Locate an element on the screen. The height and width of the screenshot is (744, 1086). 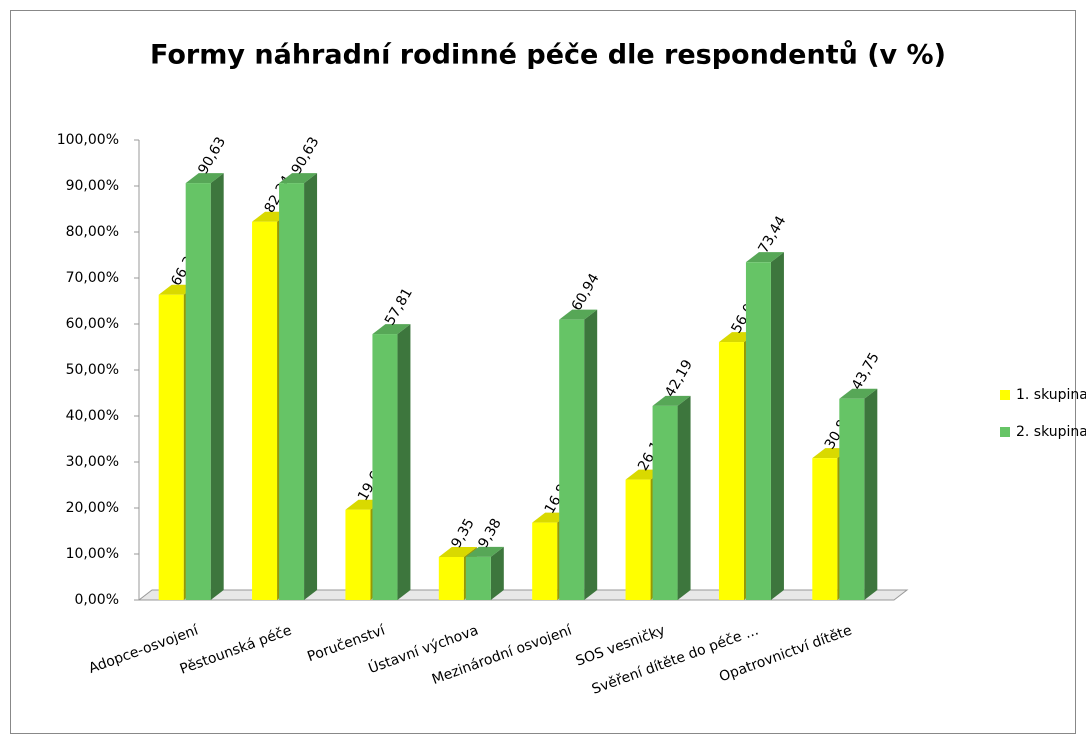
y-tick-label: 0,00% is located at coordinates (97, 600).